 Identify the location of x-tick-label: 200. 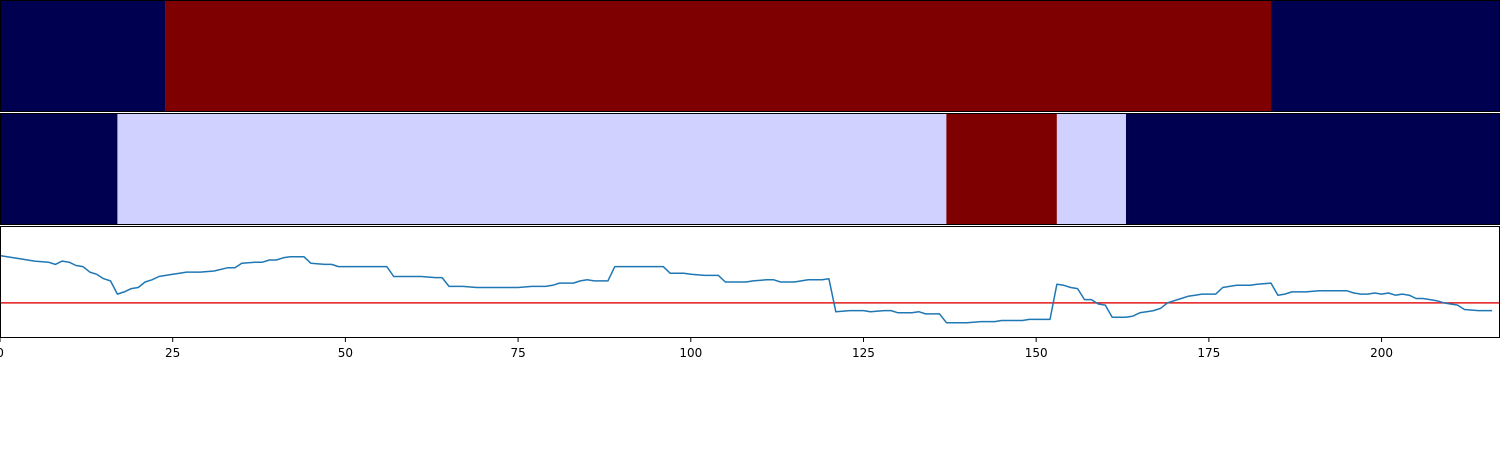
(1381, 353).